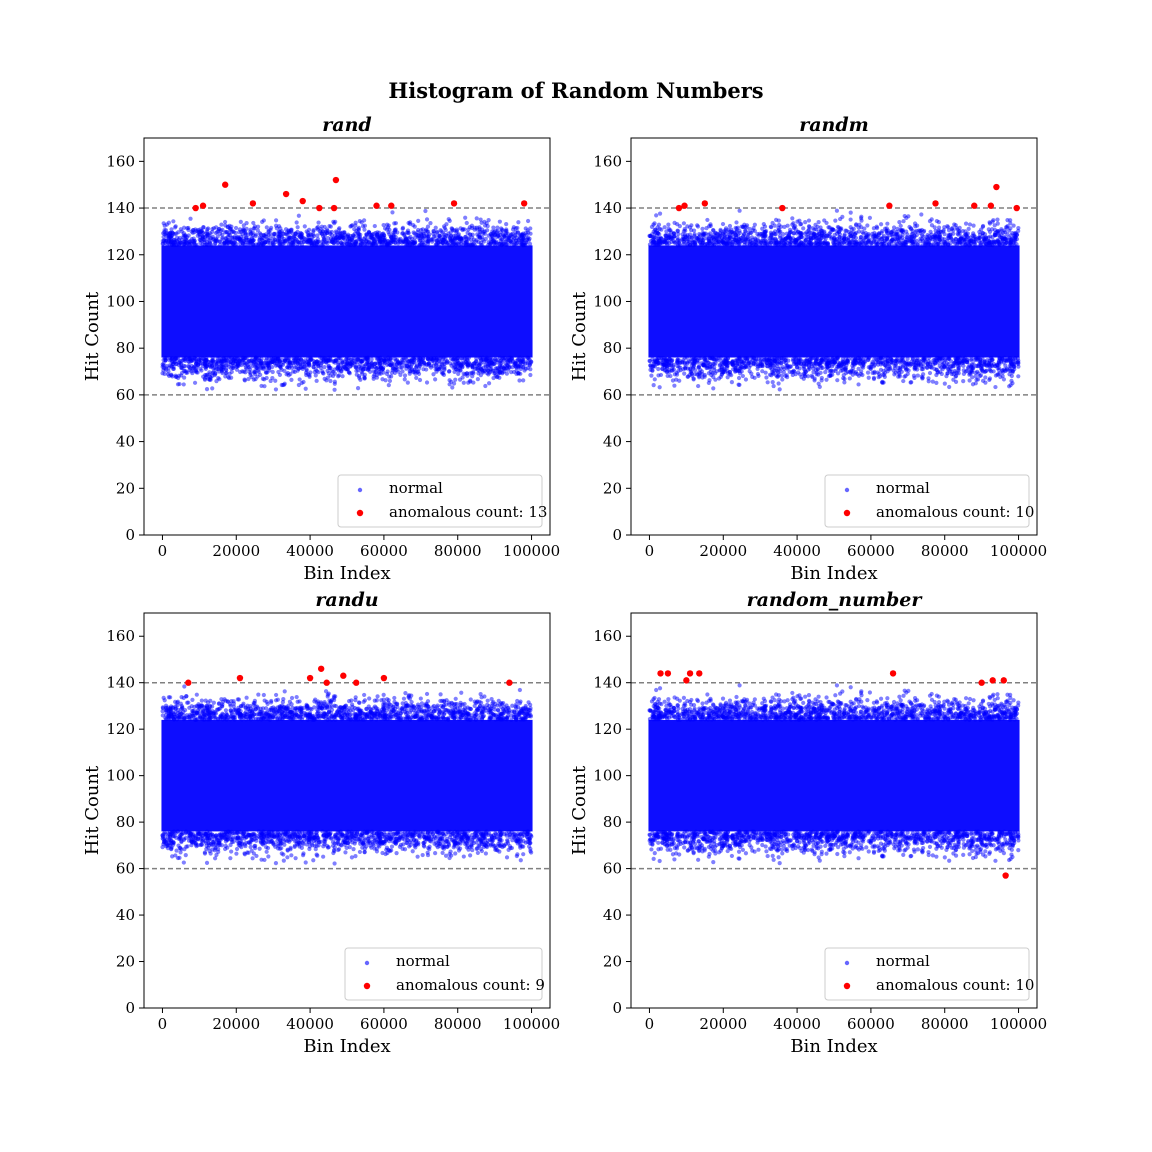 The width and height of the screenshot is (1152, 1152). Describe the element at coordinates (125, 395) in the screenshot. I see `y-tick-label: 60` at that location.